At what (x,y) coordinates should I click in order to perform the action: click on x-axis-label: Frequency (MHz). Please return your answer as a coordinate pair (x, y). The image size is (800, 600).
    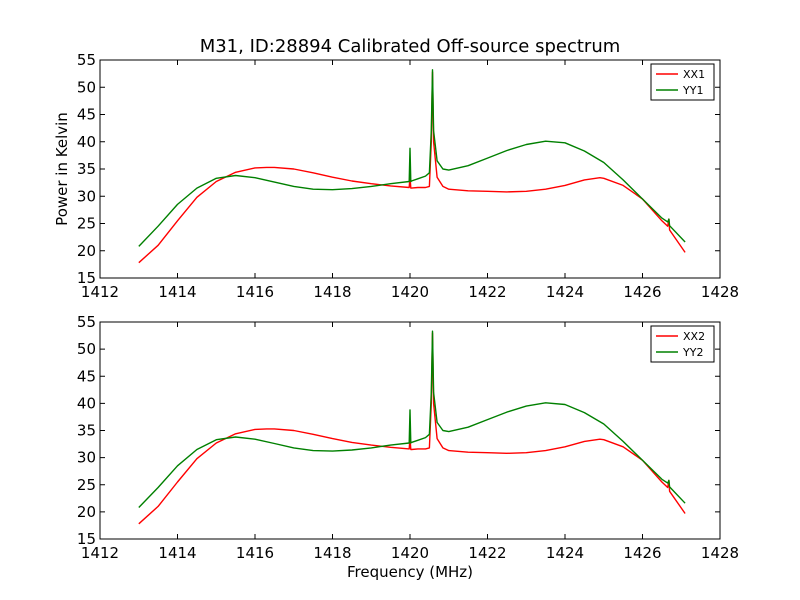
    Looking at the image, I should click on (410, 572).